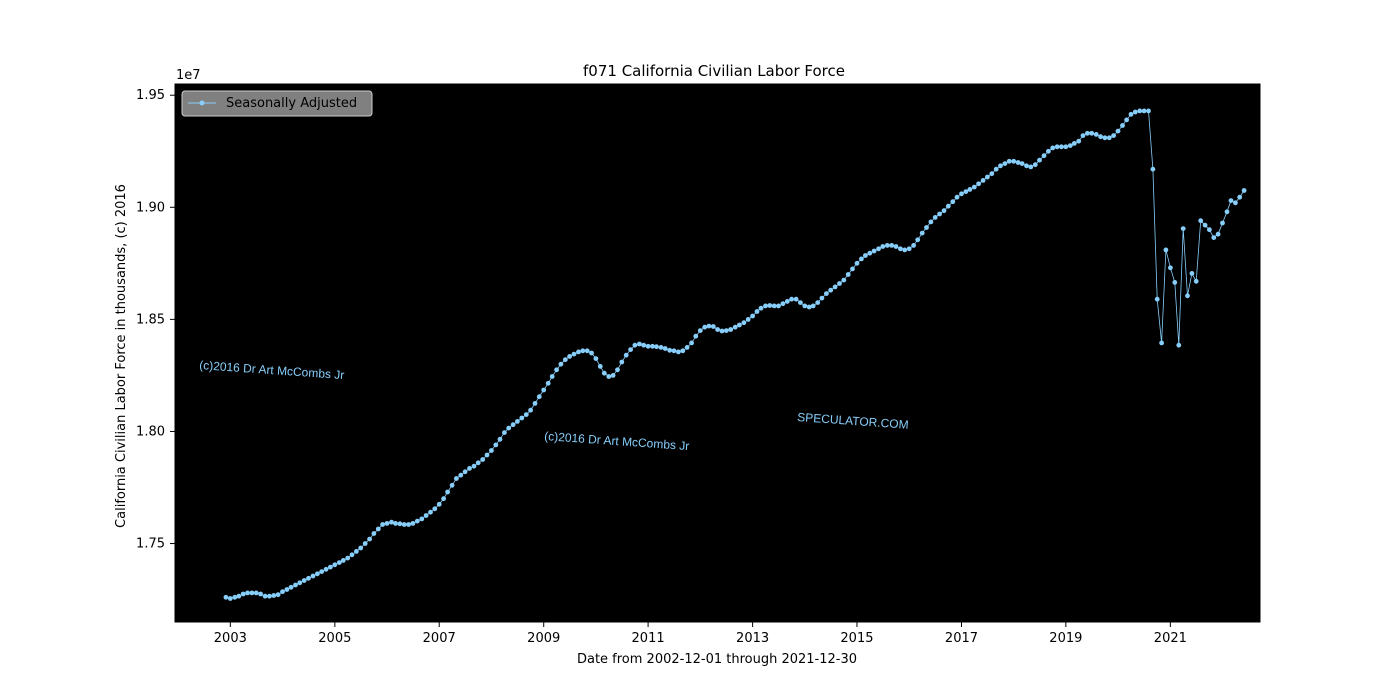 Image resolution: width=1400 pixels, height=700 pixels. I want to click on legend-label: Seasonally Adjusted, so click(291, 103).